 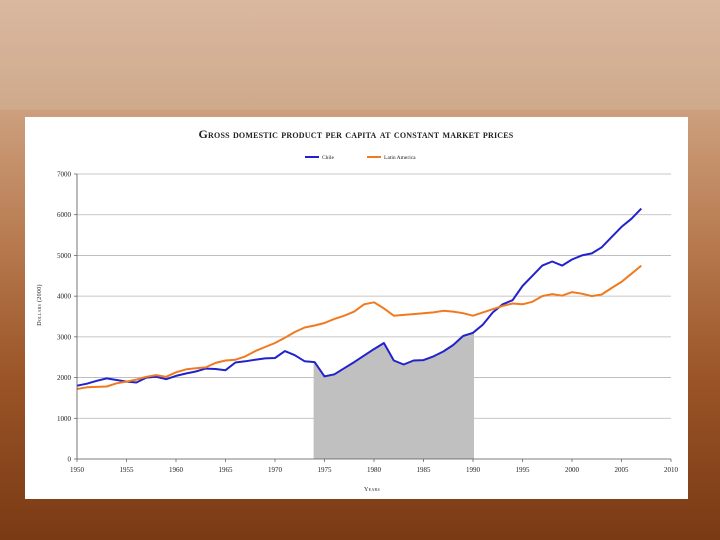 I want to click on y-tick-label: 7000, so click(x=64, y=175).